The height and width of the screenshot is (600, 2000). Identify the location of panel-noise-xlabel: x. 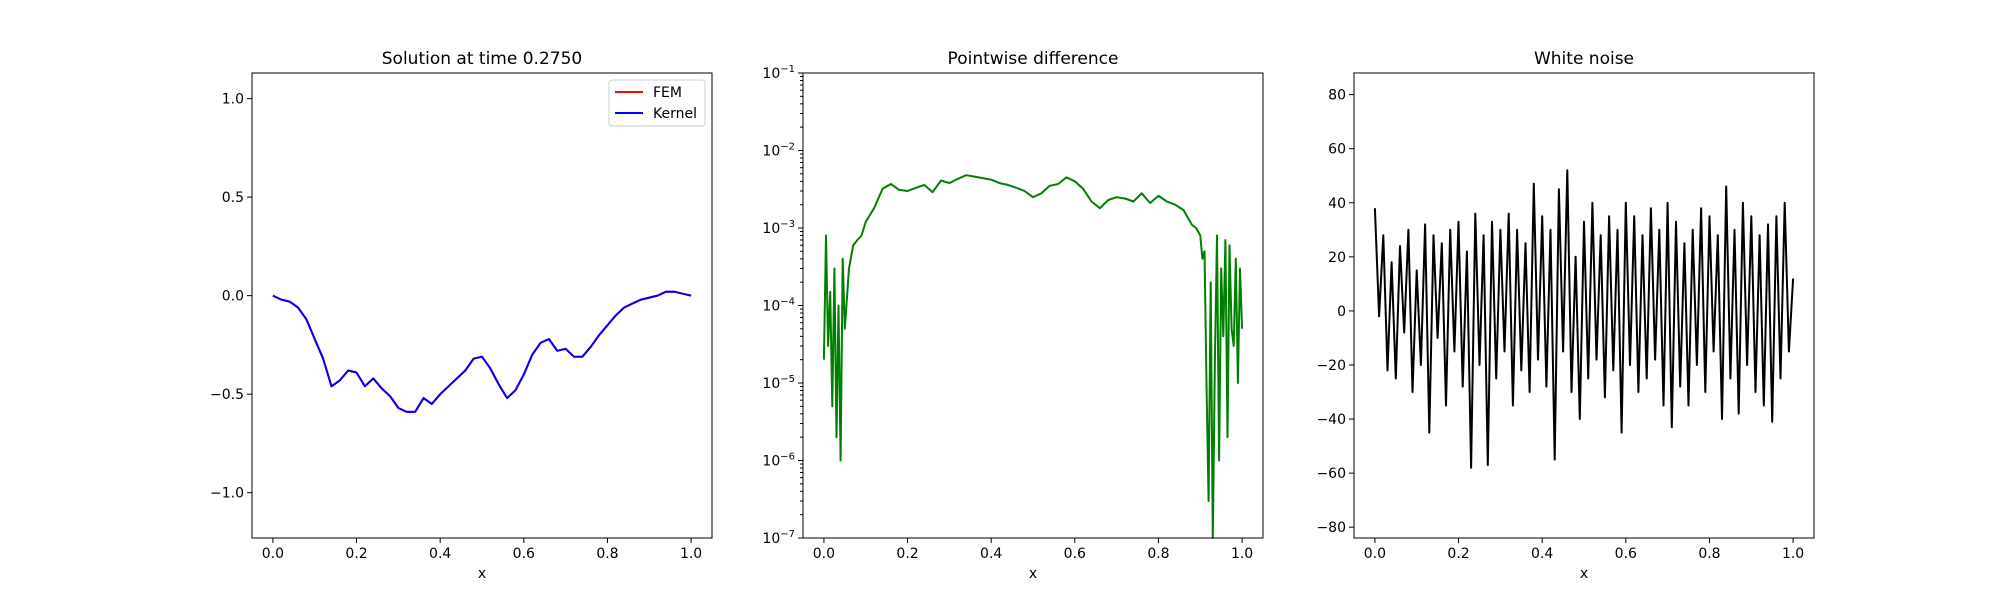
(1584, 574).